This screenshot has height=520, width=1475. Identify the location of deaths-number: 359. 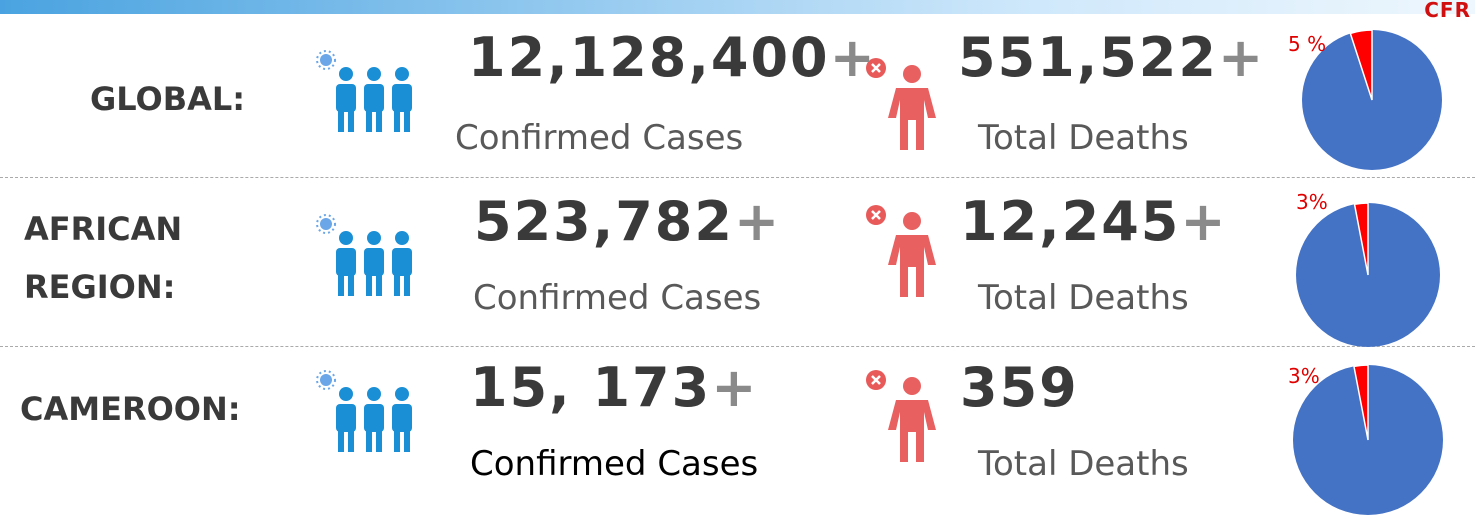
(1019, 387).